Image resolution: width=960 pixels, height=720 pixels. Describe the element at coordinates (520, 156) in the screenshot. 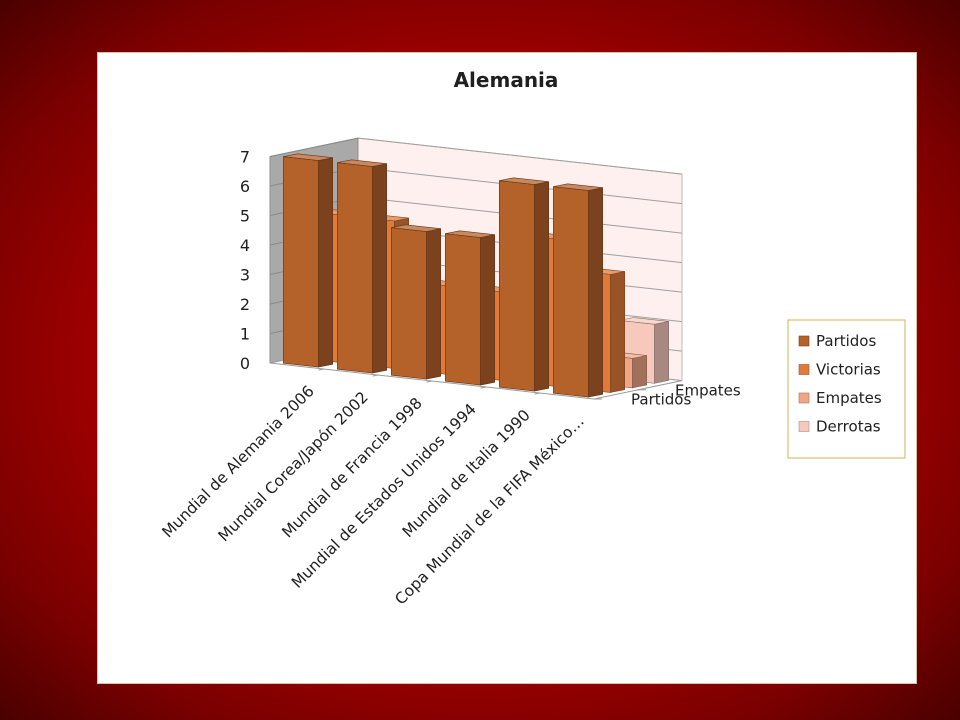

I see `gridline` at that location.